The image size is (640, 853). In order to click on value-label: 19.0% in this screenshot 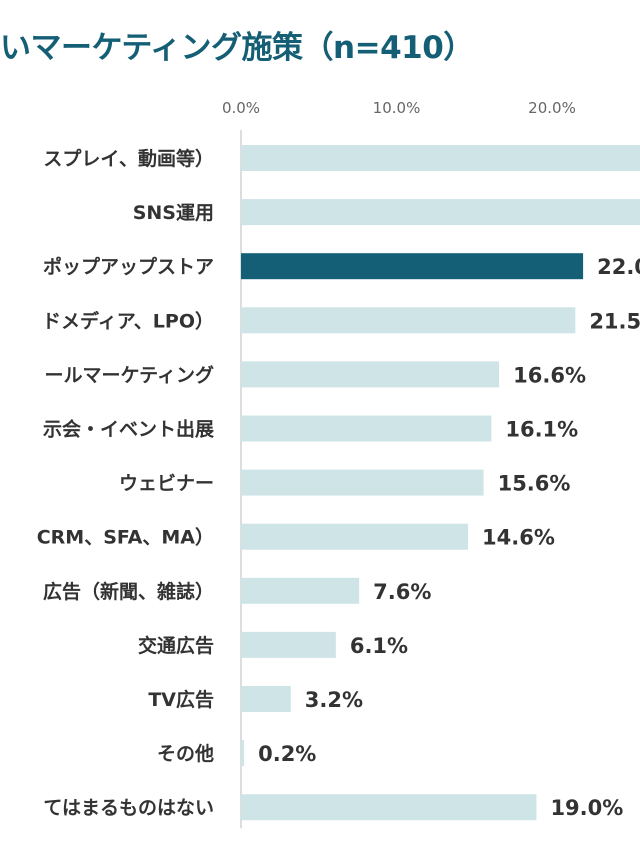, I will do `click(586, 808)`.